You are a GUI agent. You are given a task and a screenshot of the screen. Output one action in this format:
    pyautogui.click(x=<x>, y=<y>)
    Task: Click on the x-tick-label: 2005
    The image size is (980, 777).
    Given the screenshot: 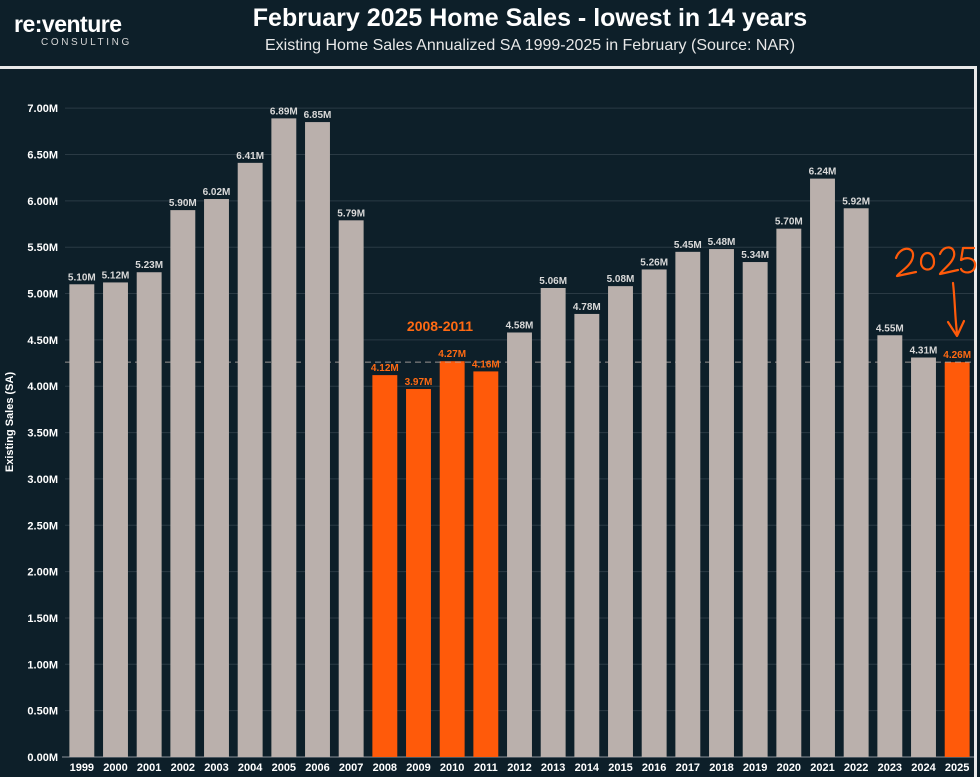 What is the action you would take?
    pyautogui.click(x=284, y=768)
    